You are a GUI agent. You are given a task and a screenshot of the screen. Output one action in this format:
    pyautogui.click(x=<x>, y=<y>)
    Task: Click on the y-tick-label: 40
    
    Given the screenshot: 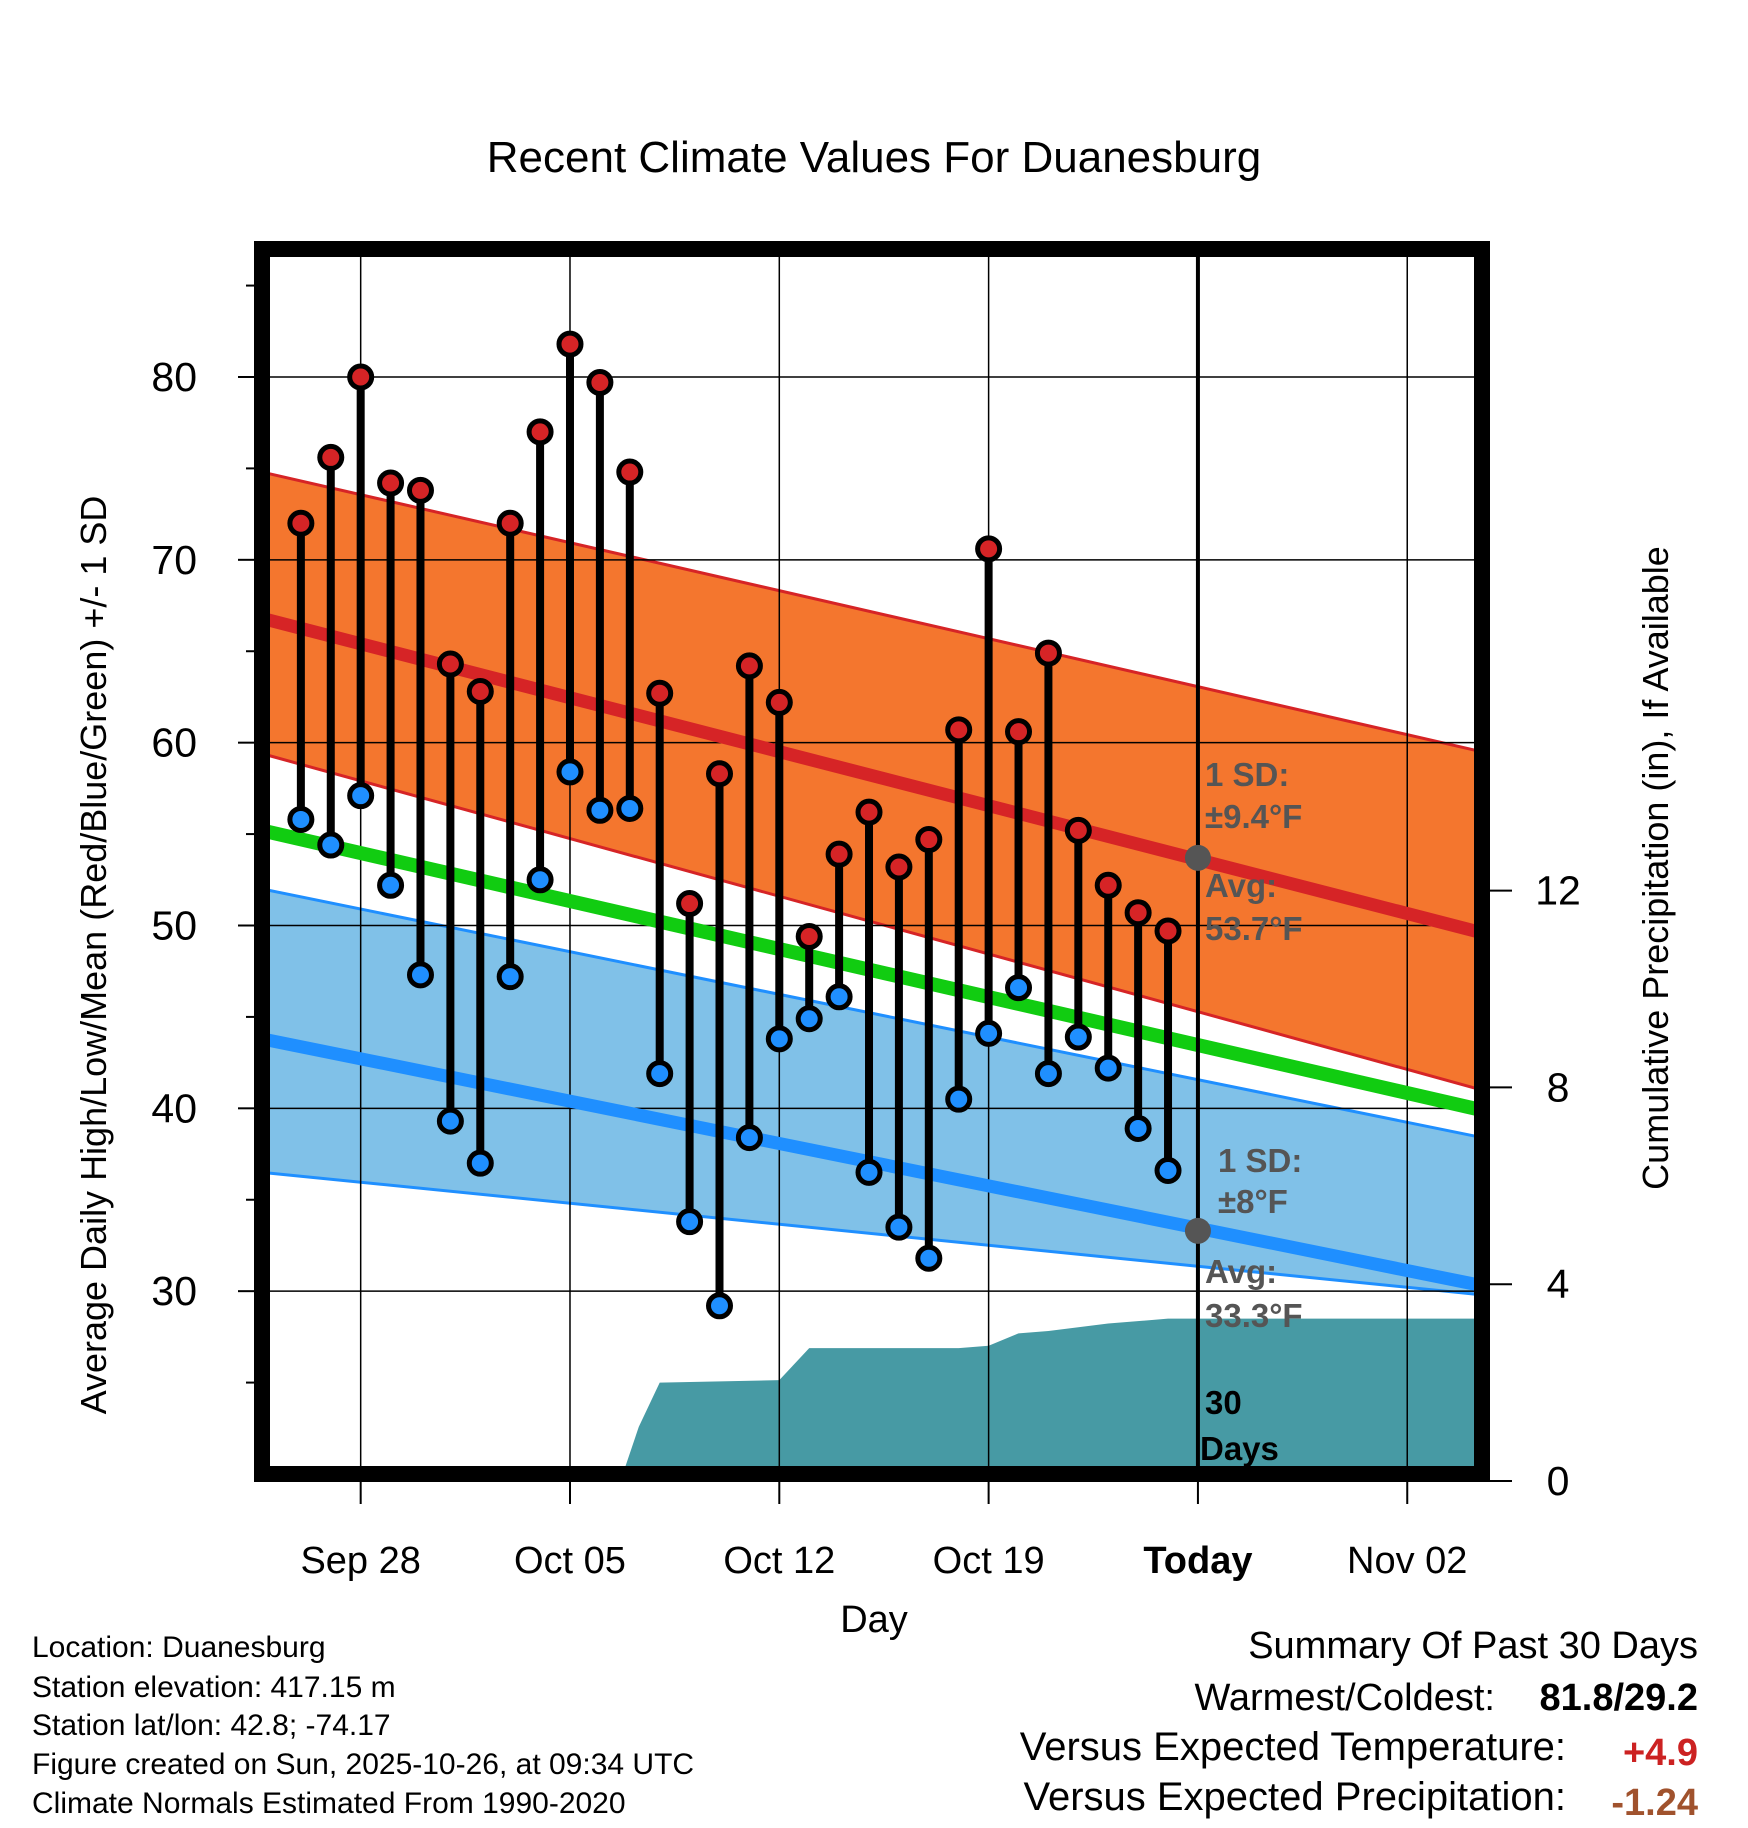 What is the action you would take?
    pyautogui.click(x=174, y=1108)
    